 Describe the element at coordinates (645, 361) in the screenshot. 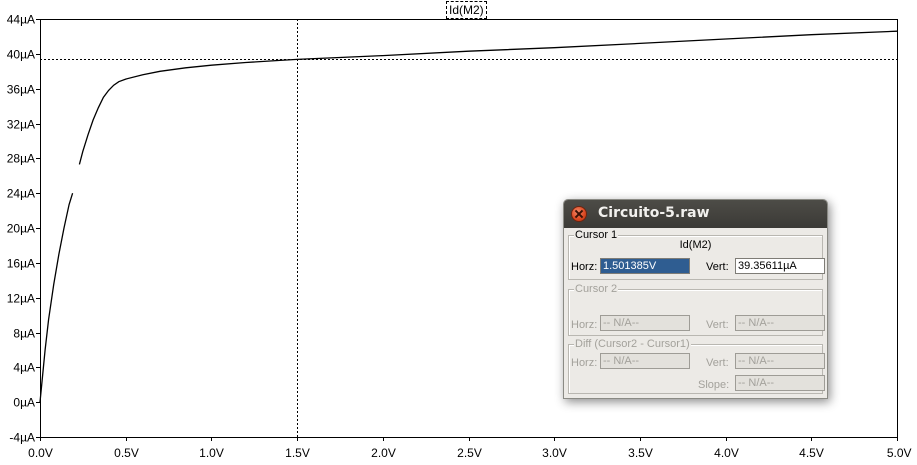

I see `diff-horz-field` at that location.